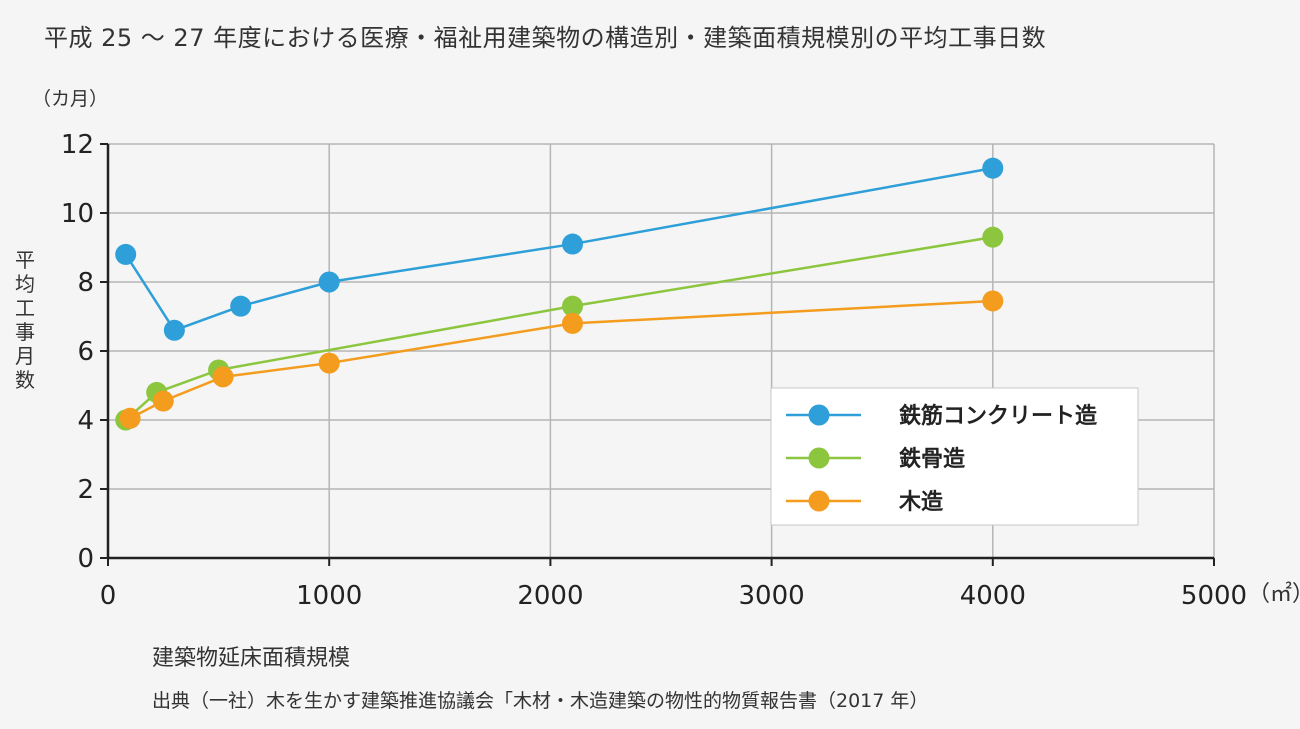  I want to click on x-axis-unit: （㎡）, so click(1274, 594).